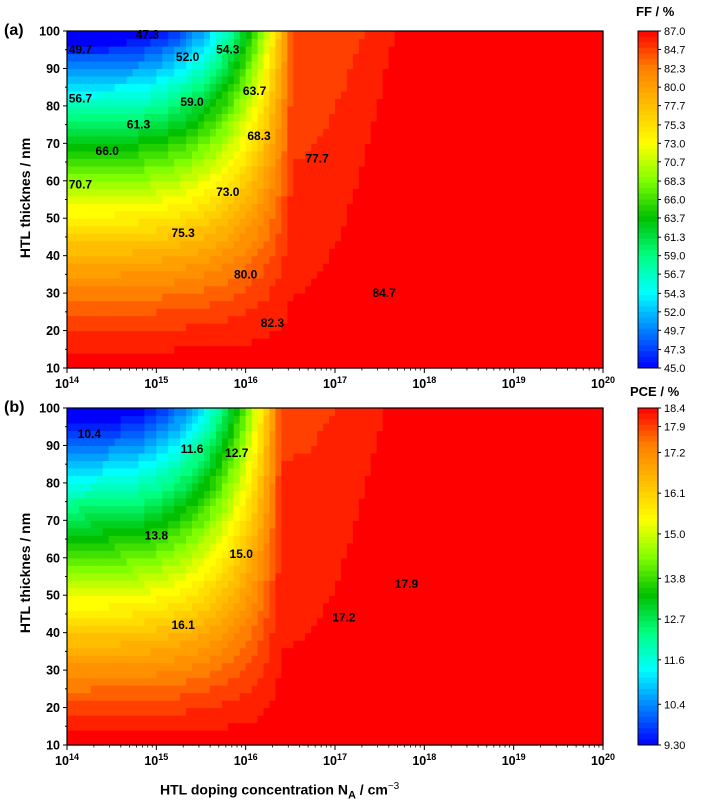  Describe the element at coordinates (648, 101) in the screenshot. I see `colorbar-segment` at that location.